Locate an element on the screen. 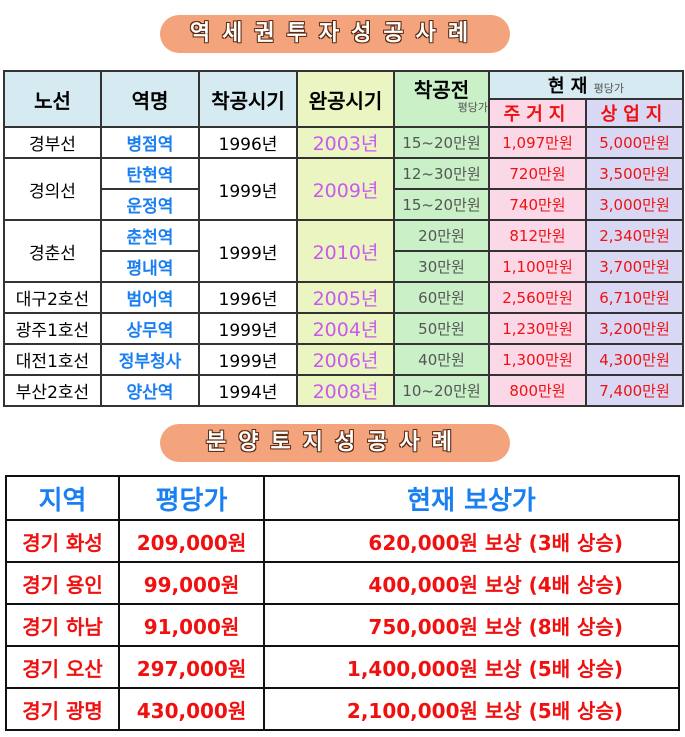 This screenshot has width=685, height=737. cell-region: 경기 용인 is located at coordinates (62, 583).